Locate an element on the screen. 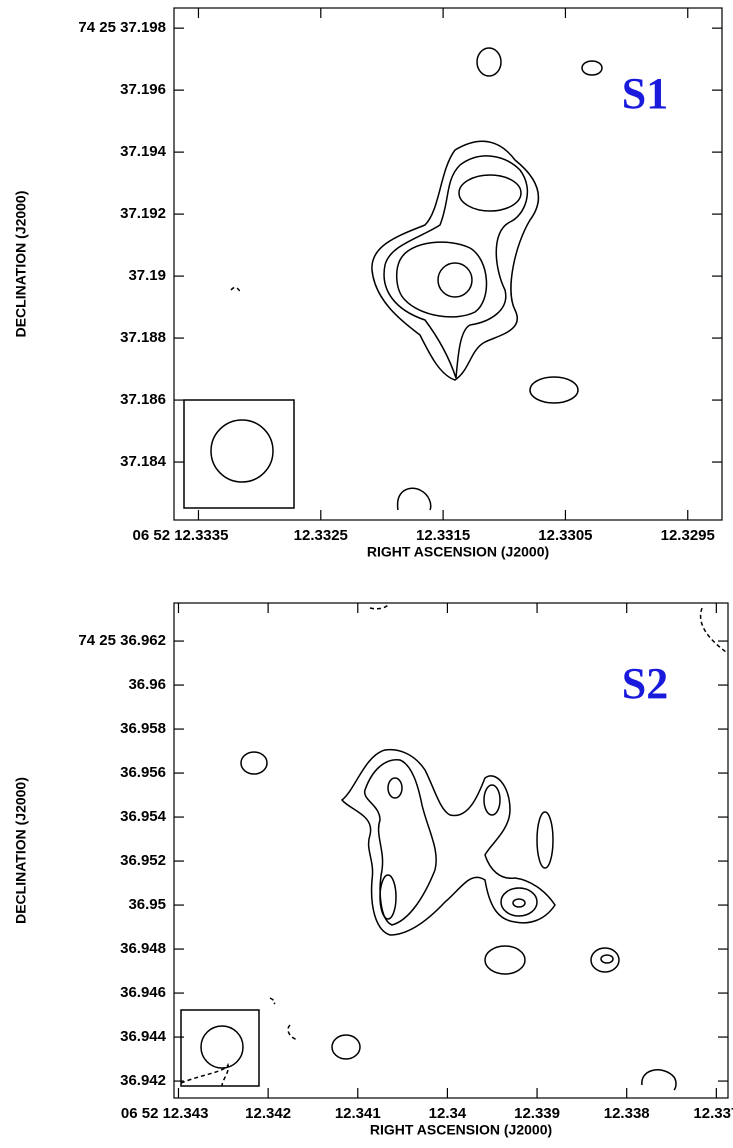 The height and width of the screenshot is (1148, 733). y-tick-label: 36.96 is located at coordinates (147, 684).